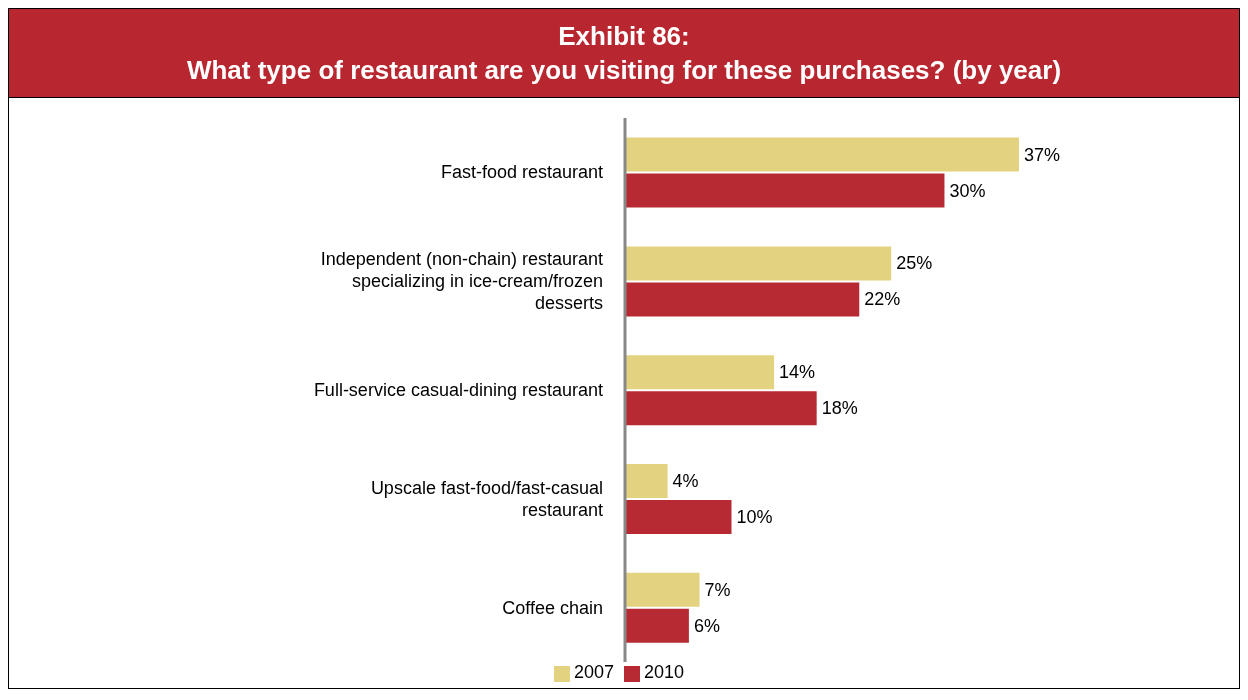  I want to click on y-tick-label: Upscale fast-food/fast-casual restaurant, so click(486, 498).